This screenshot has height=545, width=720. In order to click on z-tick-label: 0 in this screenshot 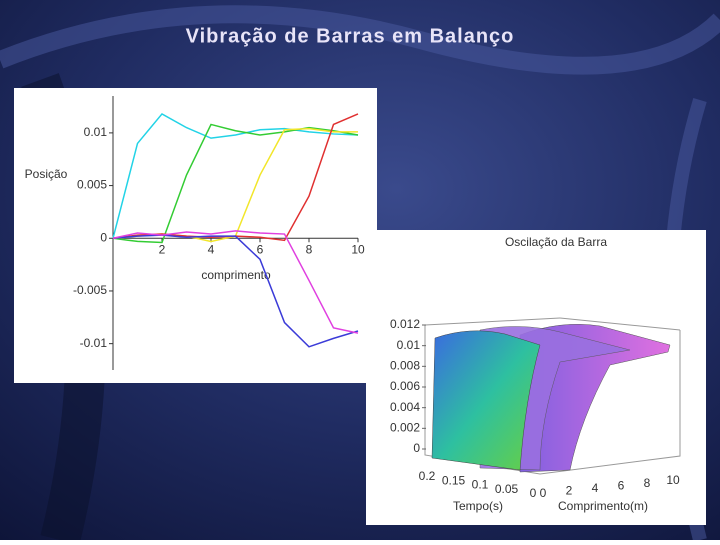, I will do `click(416, 448)`.